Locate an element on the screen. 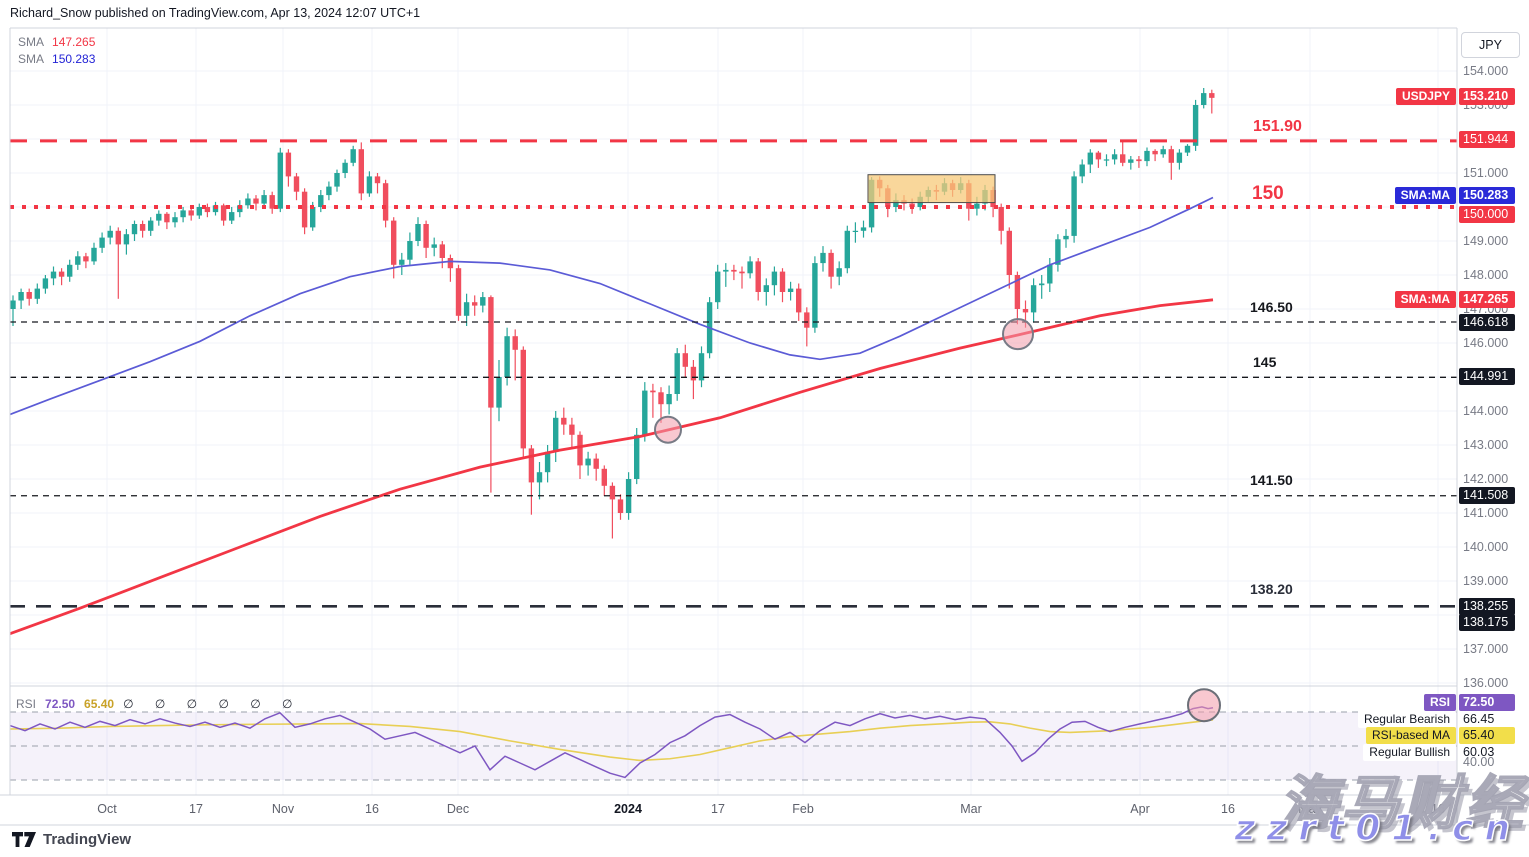 The height and width of the screenshot is (857, 1529). level-label: 138.20 is located at coordinates (1271, 589).